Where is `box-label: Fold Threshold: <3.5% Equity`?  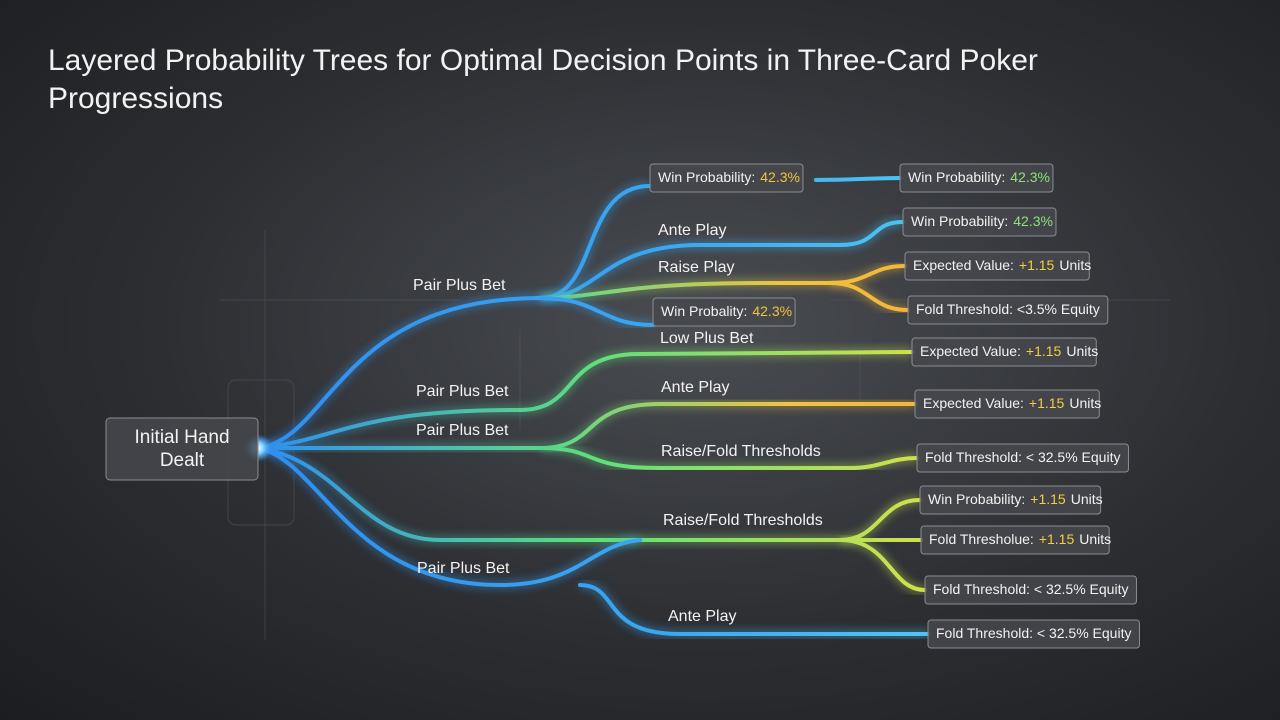
box-label: Fold Threshold: <3.5% Equity is located at coordinates (1008, 309).